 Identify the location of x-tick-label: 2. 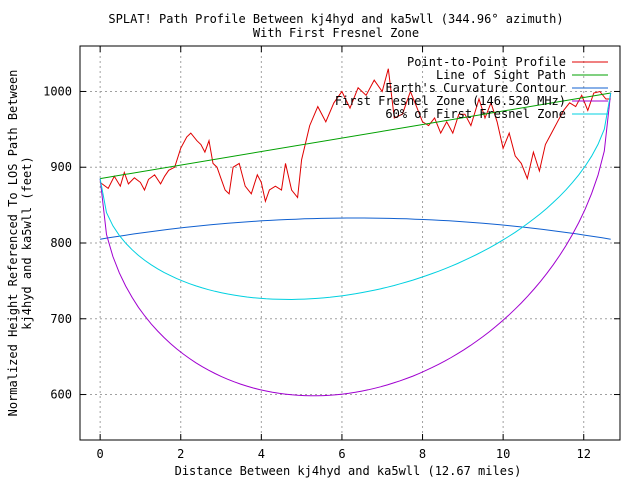
(180, 454).